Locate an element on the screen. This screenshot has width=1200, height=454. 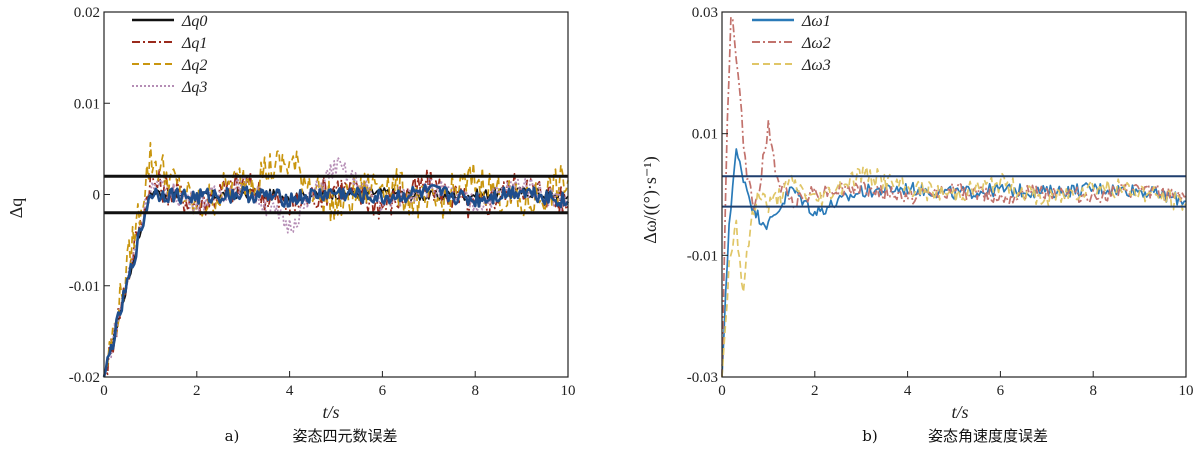
panel-b-x-tick-label: 10 is located at coordinates (1186, 391).